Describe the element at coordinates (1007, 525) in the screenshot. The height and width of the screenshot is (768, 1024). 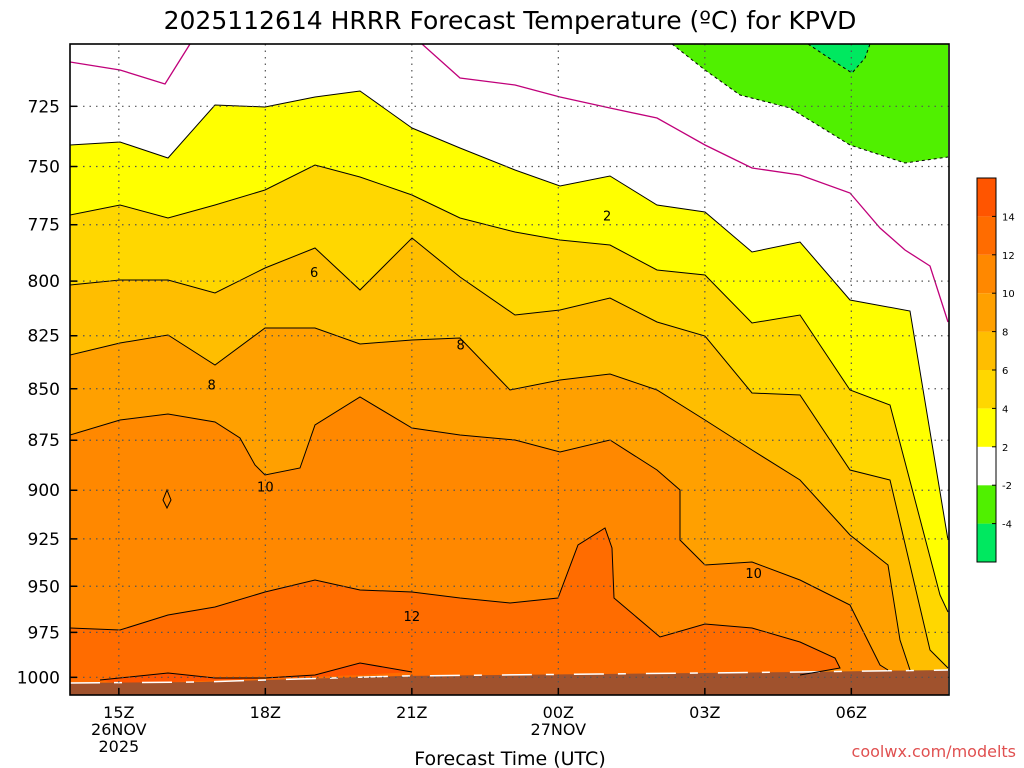
I see `colorbar-tick-label: -4` at that location.